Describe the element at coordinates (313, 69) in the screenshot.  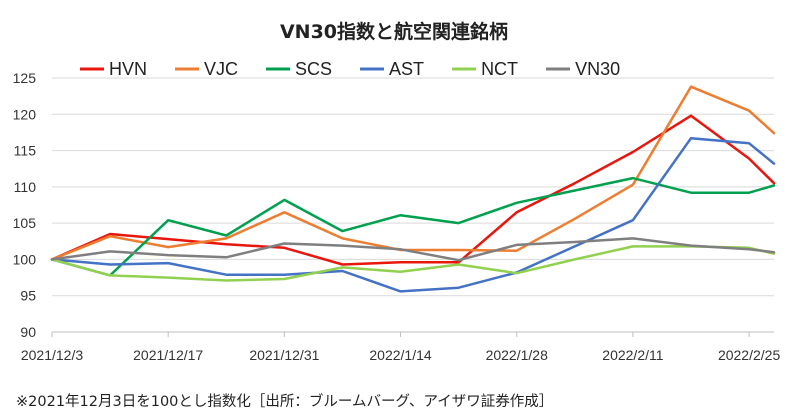
I see `legend-label: SCS` at that location.